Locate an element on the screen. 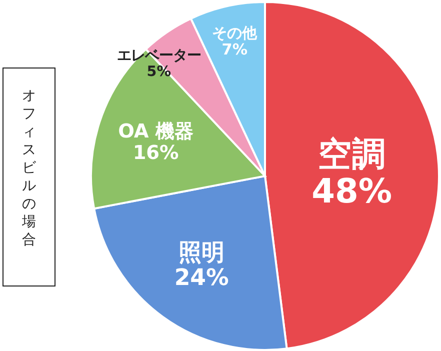  slice-label: その他 is located at coordinates (235, 33).